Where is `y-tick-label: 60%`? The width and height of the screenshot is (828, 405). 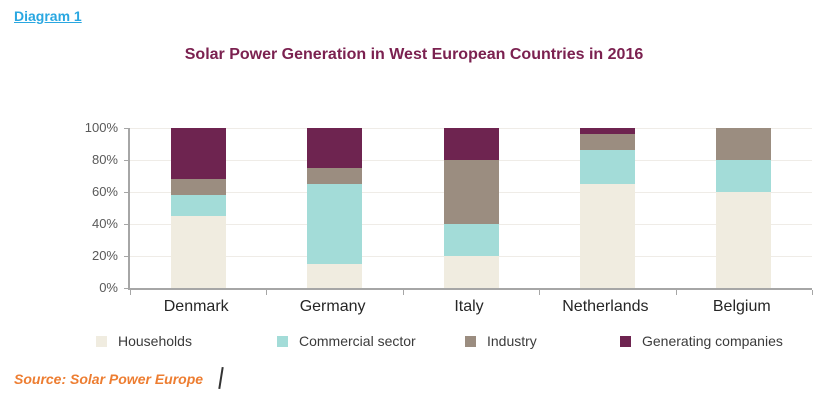
y-tick-label: 60% is located at coordinates (104, 191).